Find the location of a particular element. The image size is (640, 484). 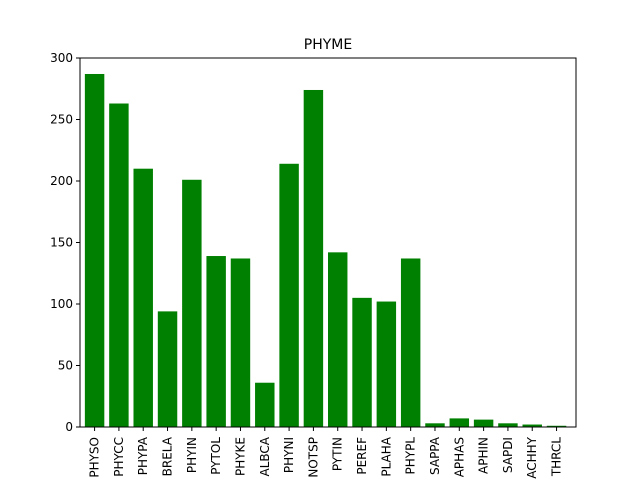

bar-phyni is located at coordinates (289, 295).